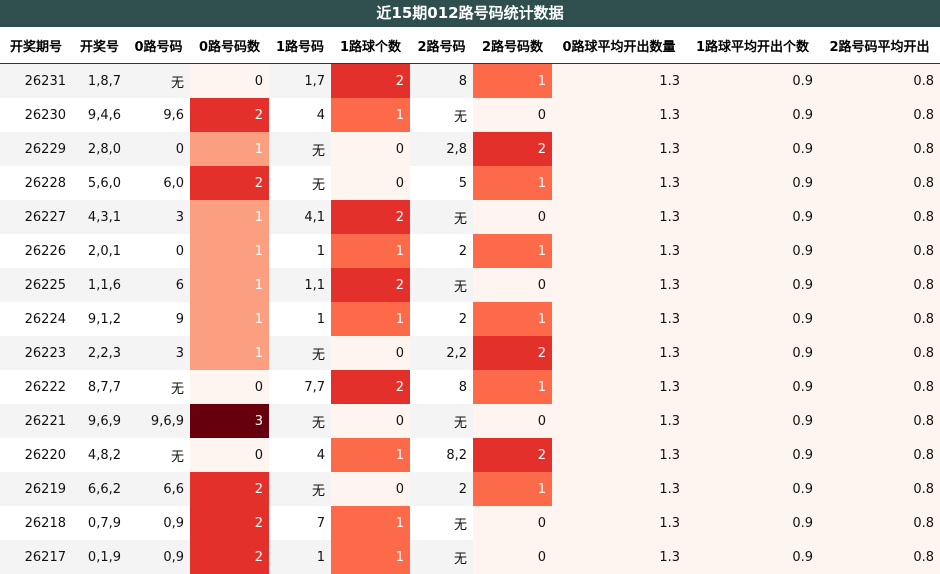 This screenshot has height=574, width=940. Describe the element at coordinates (512, 455) in the screenshot. I see `road2-count-cell: 2` at that location.